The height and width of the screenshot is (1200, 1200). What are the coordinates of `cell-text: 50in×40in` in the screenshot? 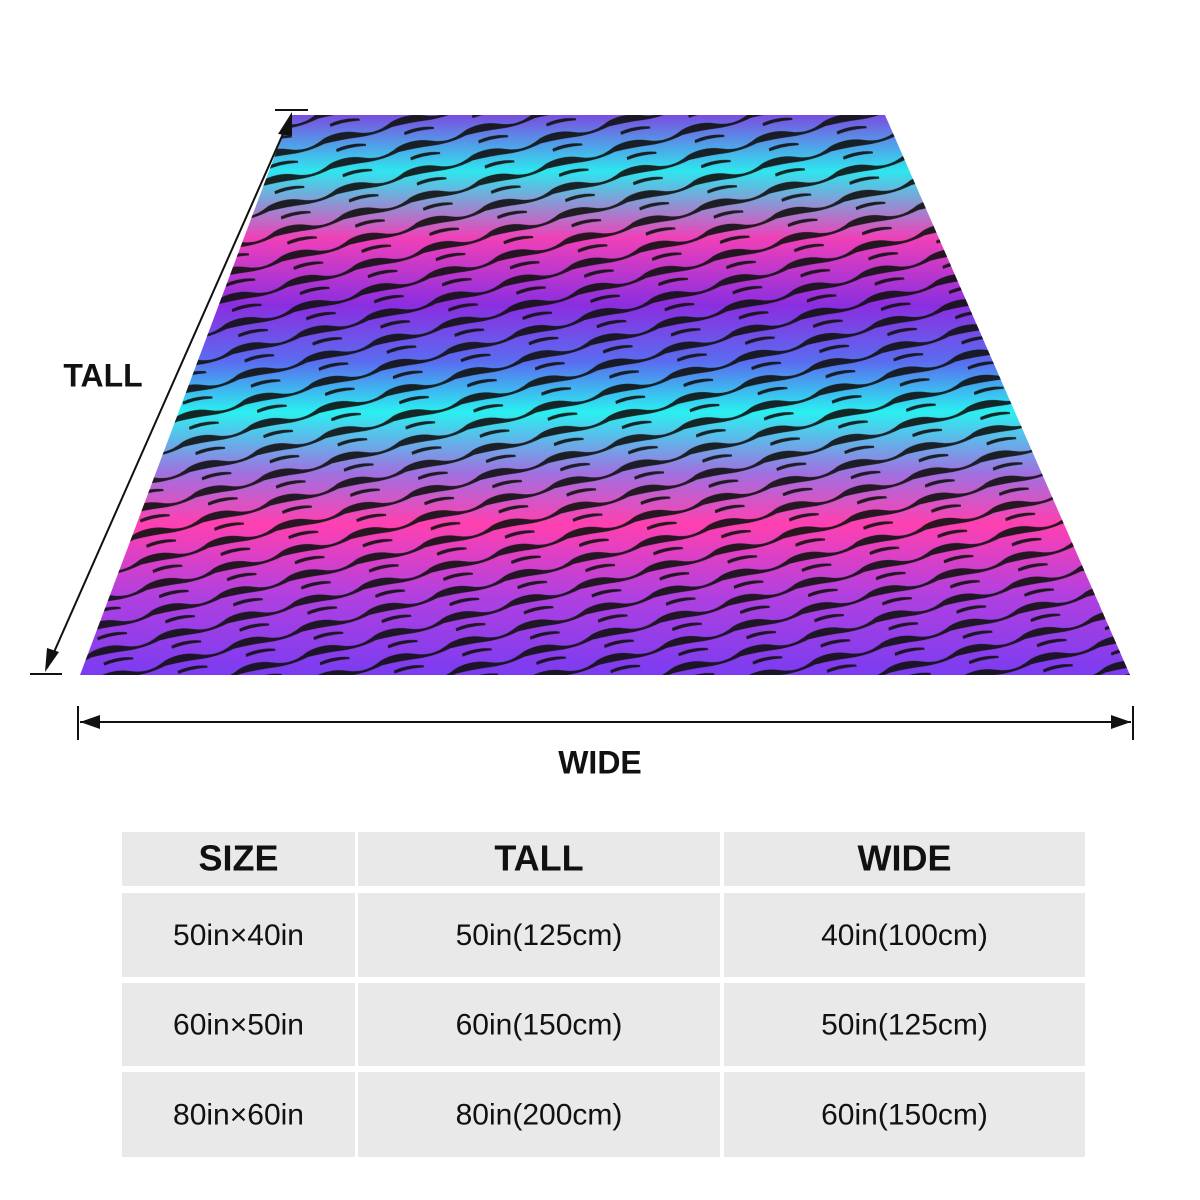 It's located at (238, 935).